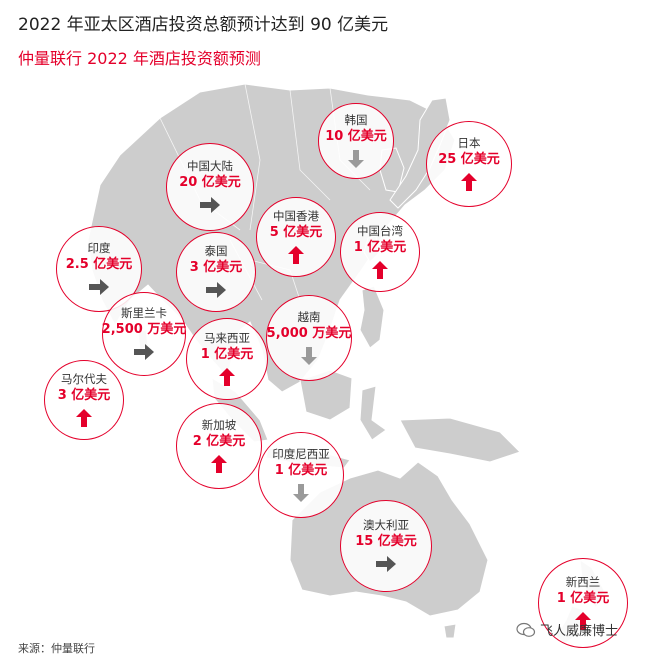 Image resolution: width=666 pixels, height=661 pixels. I want to click on bubble-country-name: 澳大利亚, so click(386, 525).